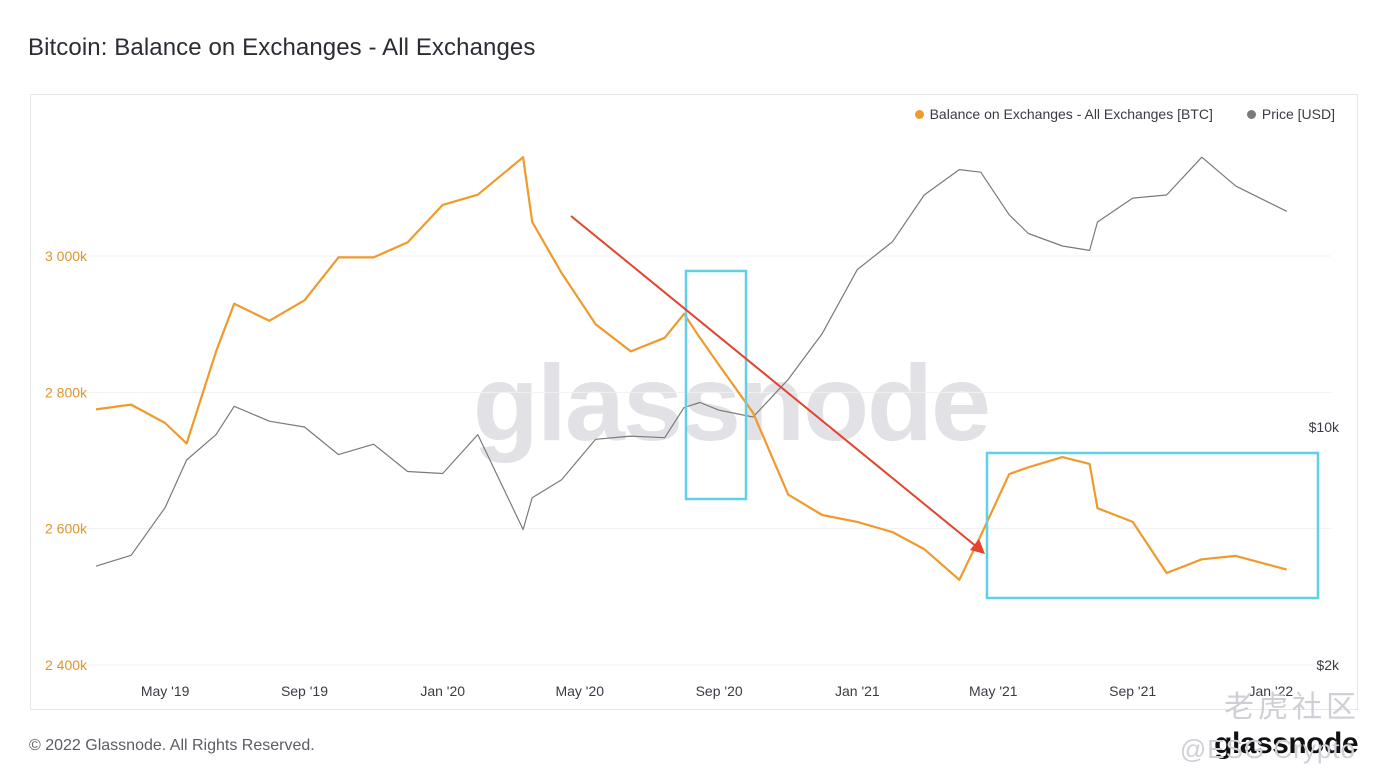 Image resolution: width=1386 pixels, height=780 pixels. What do you see at coordinates (165, 691) in the screenshot?
I see `x-tick-label: May '19` at bounding box center [165, 691].